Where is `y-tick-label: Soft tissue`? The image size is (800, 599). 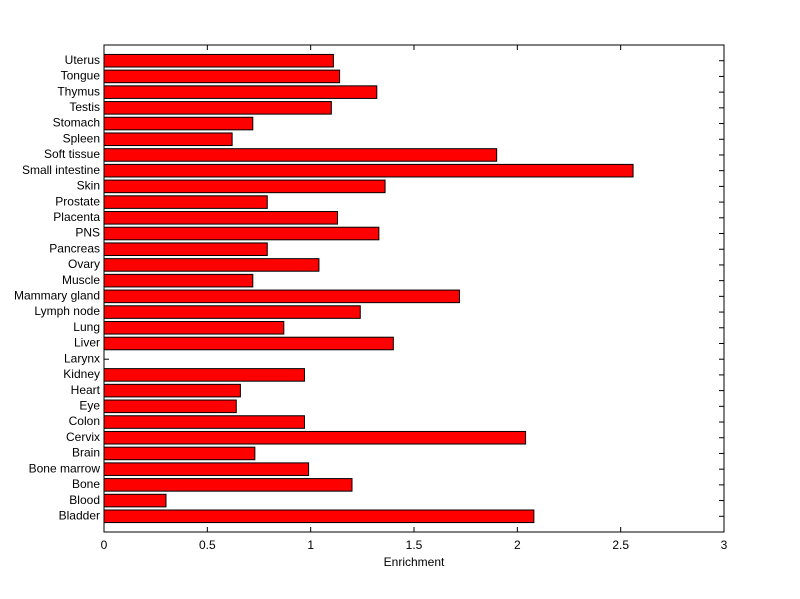
y-tick-label: Soft tissue is located at coordinates (72, 154).